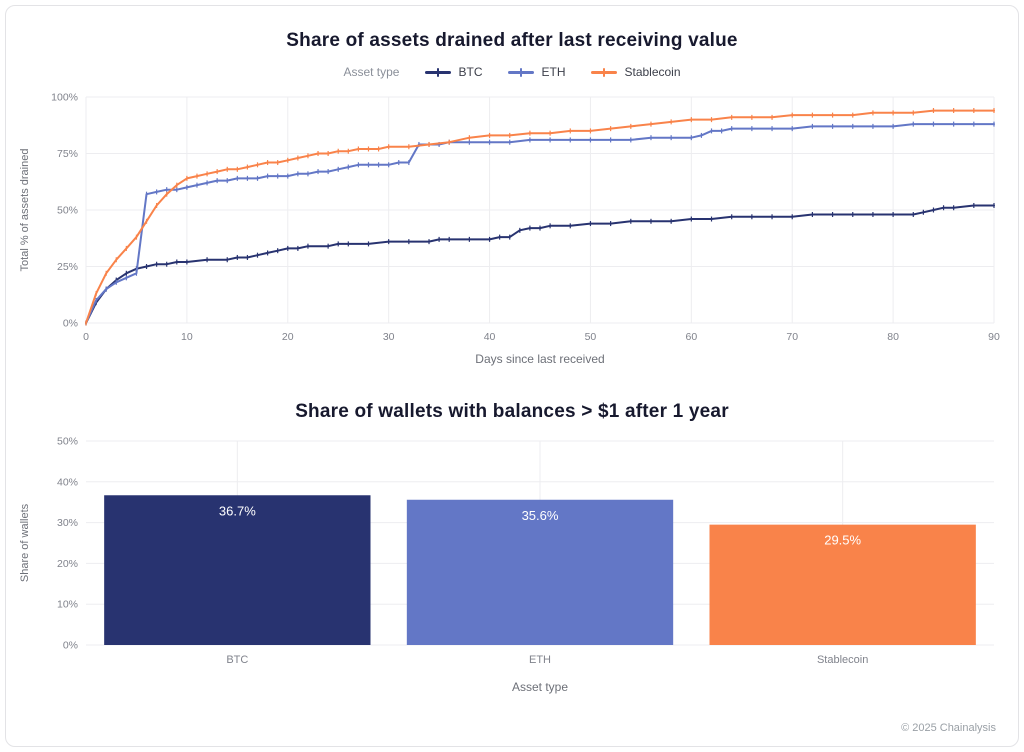 Image resolution: width=1024 pixels, height=752 pixels. Describe the element at coordinates (237, 660) in the screenshot. I see `svg-text: BTC` at that location.